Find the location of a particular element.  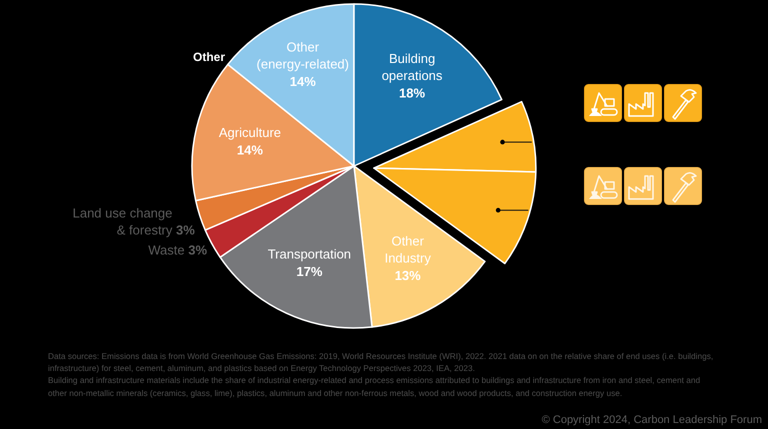

category-label: Land use change & forestry is located at coordinates (122, 222).